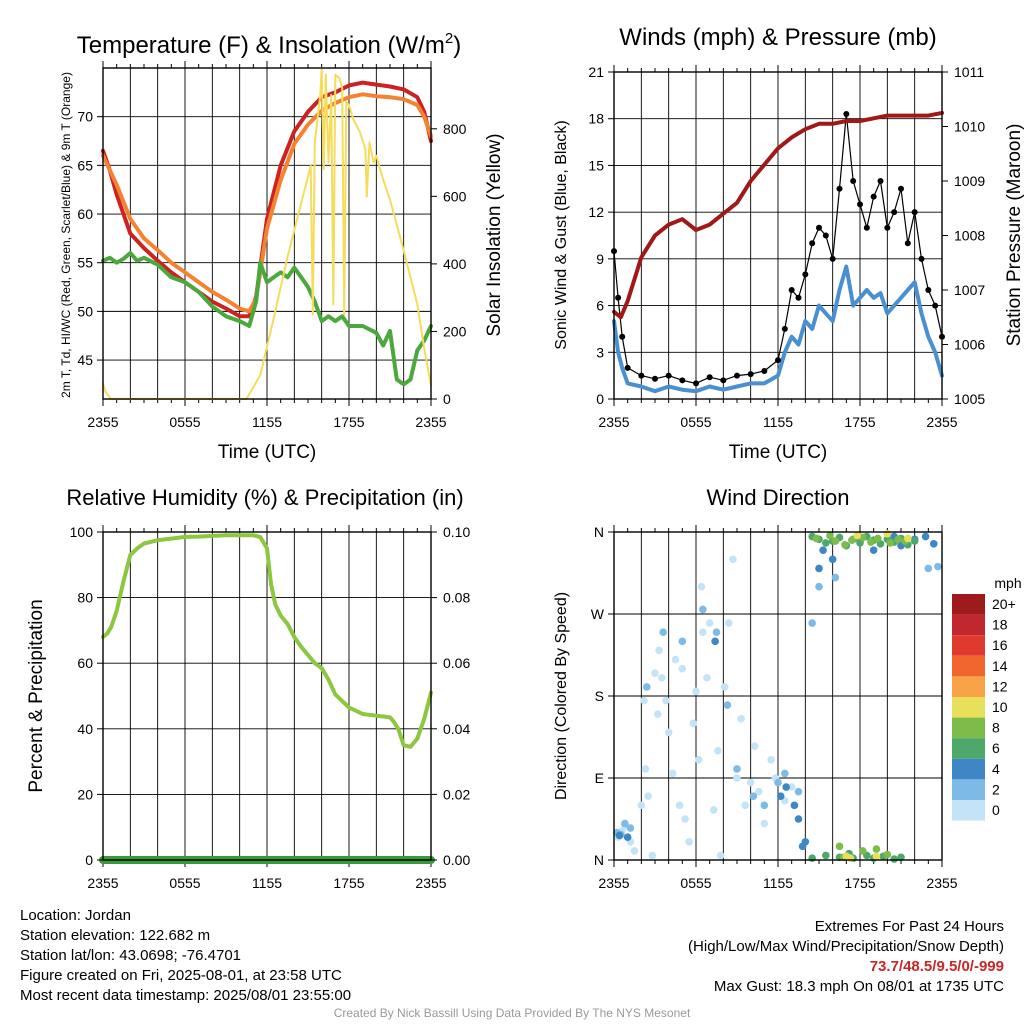  I want to click on y-tick-label-right: 0.04, so click(456, 729).